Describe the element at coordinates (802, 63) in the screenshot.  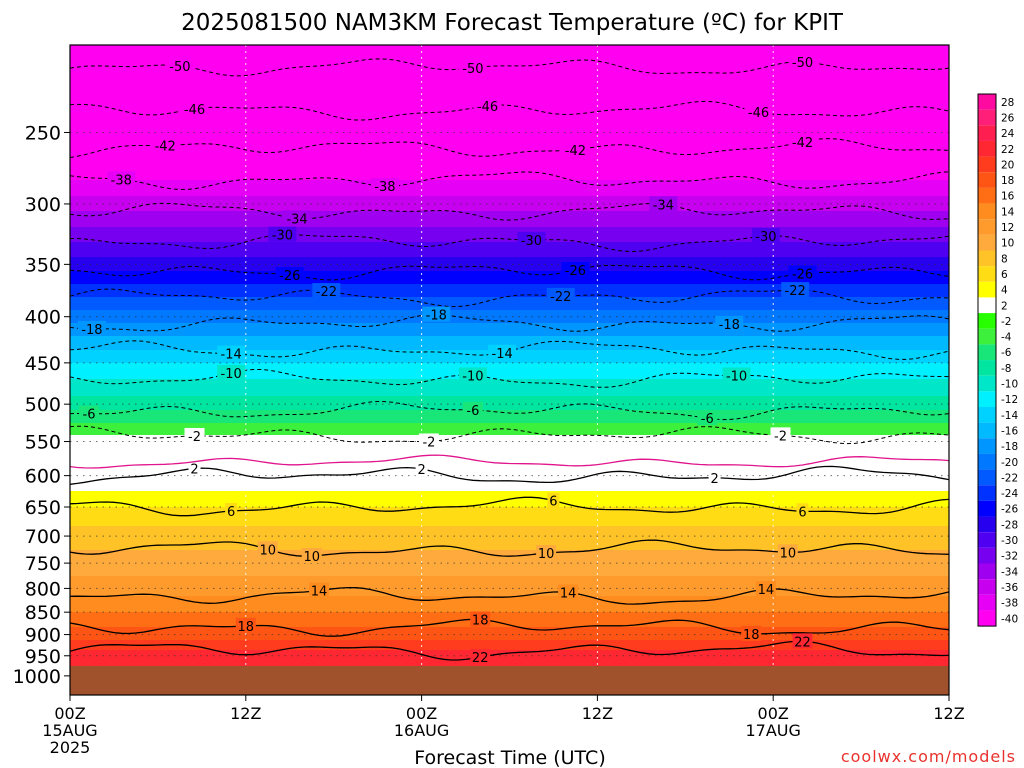
I see `contour-label: -50` at that location.